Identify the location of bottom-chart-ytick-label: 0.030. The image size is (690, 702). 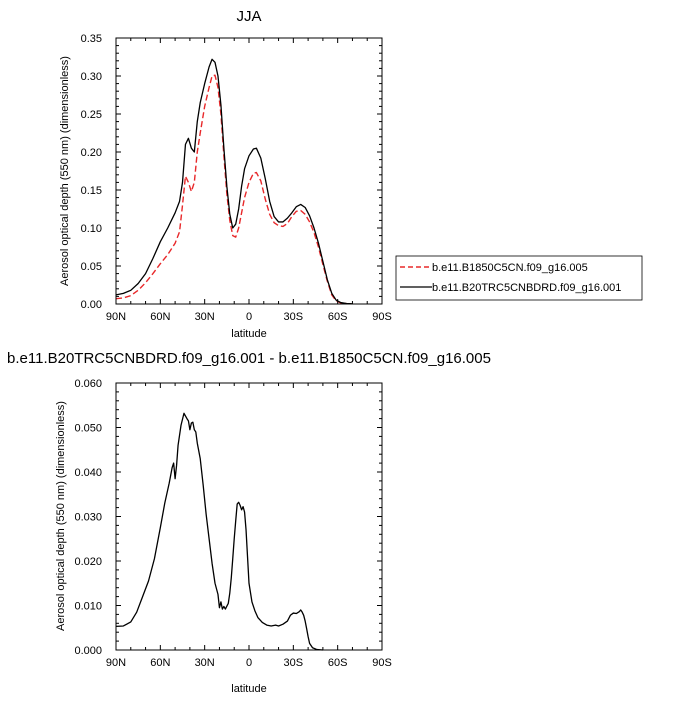
(88, 518).